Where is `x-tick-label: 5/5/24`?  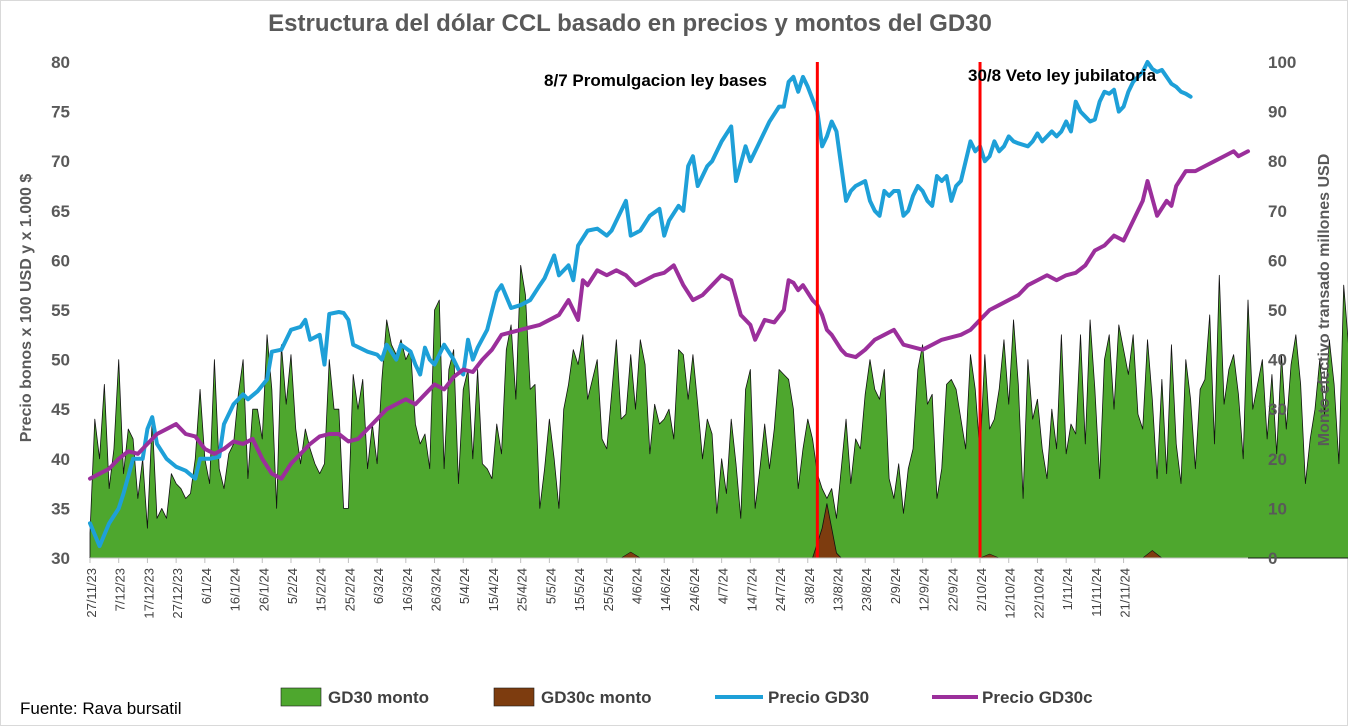 x-tick-label: 5/5/24 is located at coordinates (550, 586).